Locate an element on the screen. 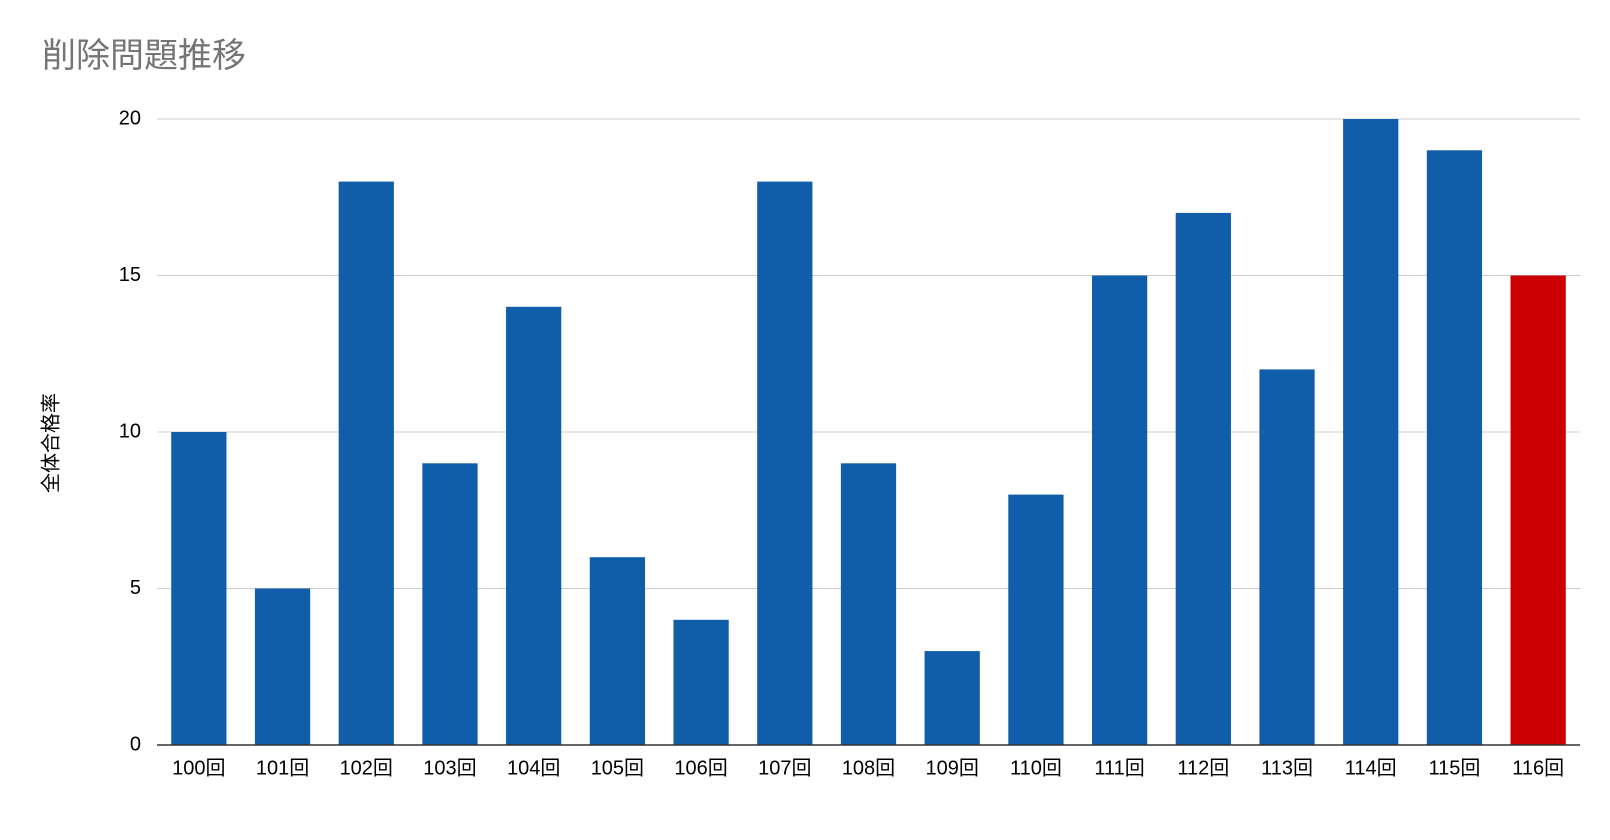 The width and height of the screenshot is (1610, 840). x-tick-label: 112回 is located at coordinates (1203, 768).